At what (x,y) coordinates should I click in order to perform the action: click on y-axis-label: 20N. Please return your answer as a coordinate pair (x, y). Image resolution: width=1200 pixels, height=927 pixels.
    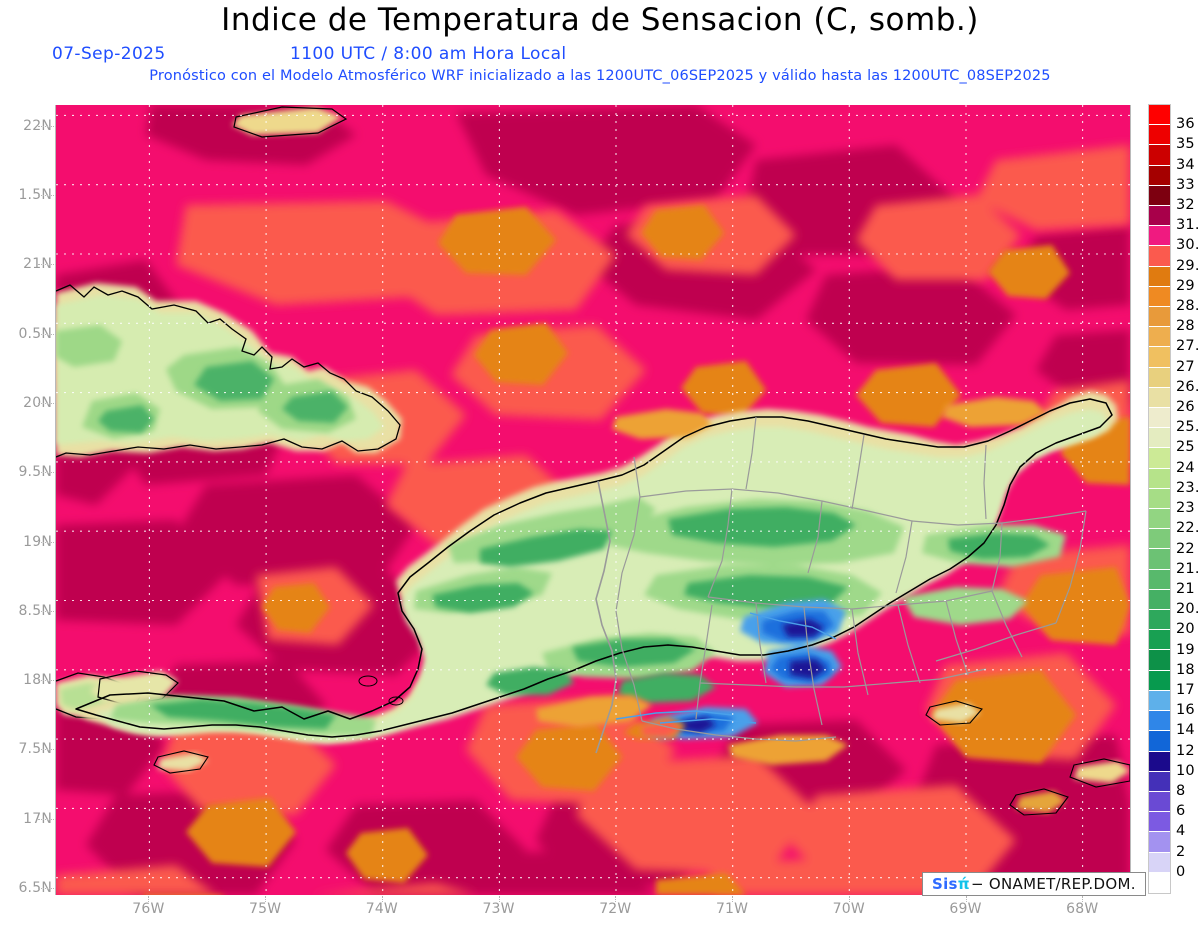
    Looking at the image, I should click on (37, 402).